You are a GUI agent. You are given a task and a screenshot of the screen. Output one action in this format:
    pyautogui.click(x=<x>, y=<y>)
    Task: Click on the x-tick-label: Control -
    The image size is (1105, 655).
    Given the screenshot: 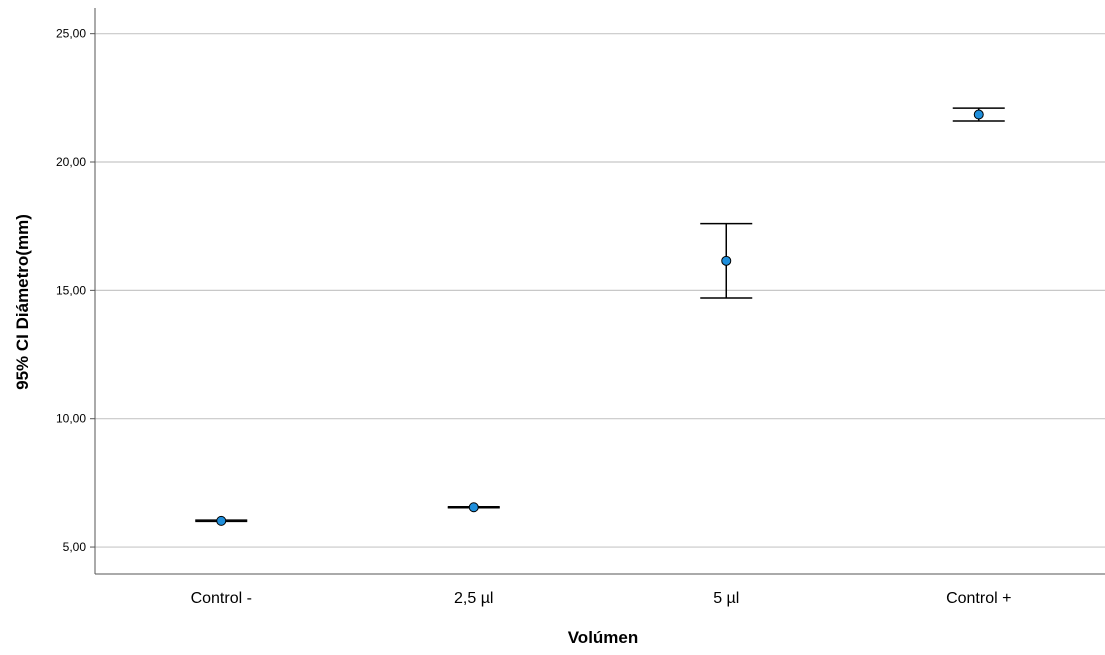 What is the action you would take?
    pyautogui.click(x=221, y=598)
    